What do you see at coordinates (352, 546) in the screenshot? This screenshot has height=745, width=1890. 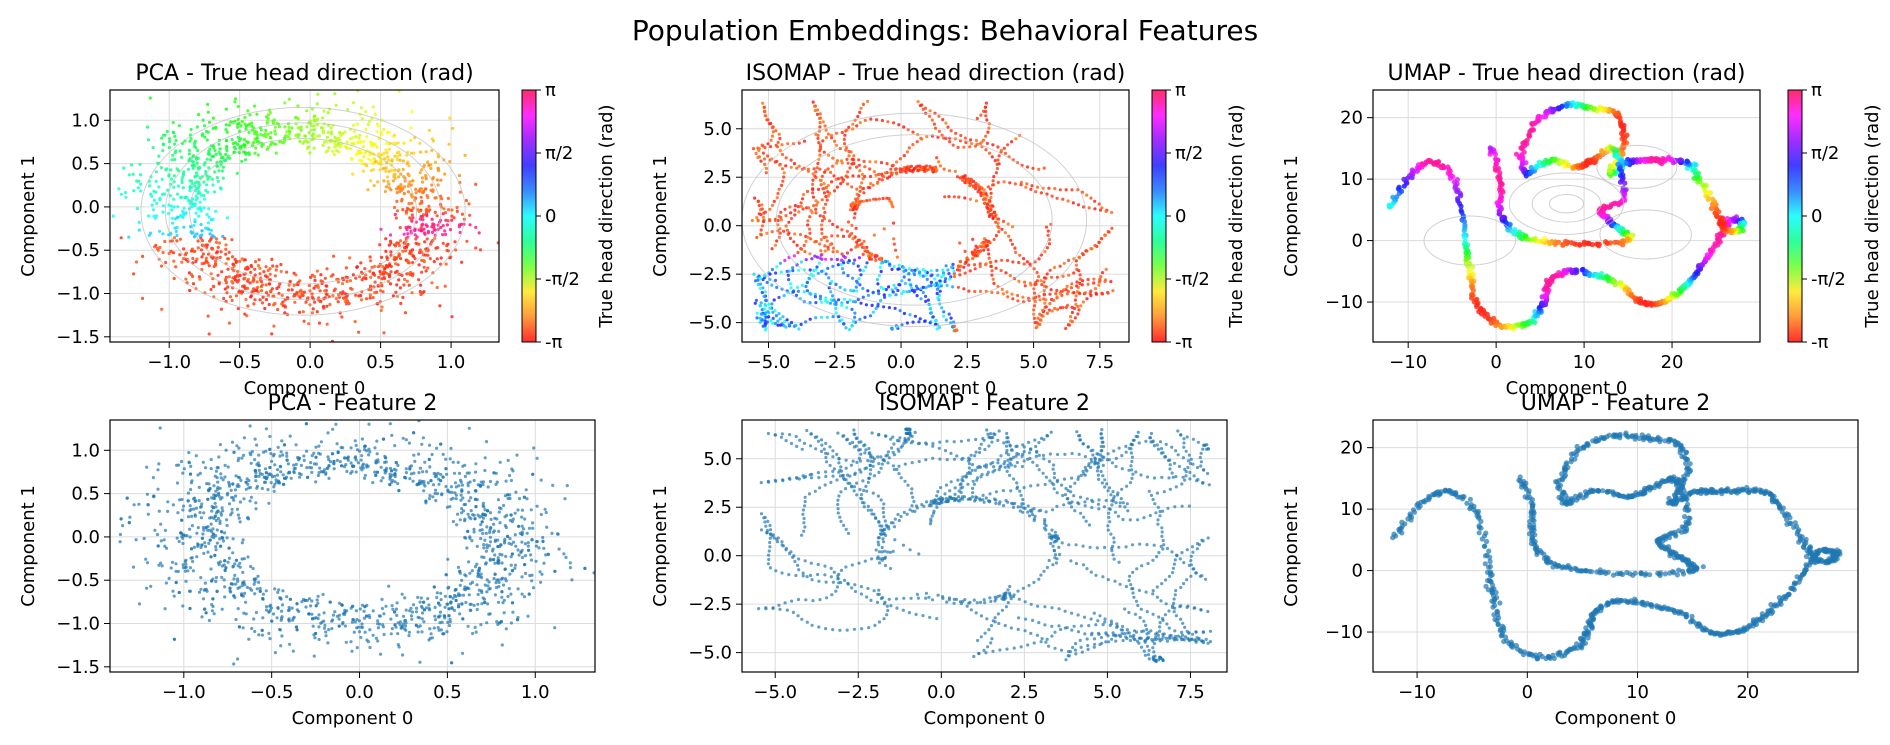 I see `grid-lines` at bounding box center [352, 546].